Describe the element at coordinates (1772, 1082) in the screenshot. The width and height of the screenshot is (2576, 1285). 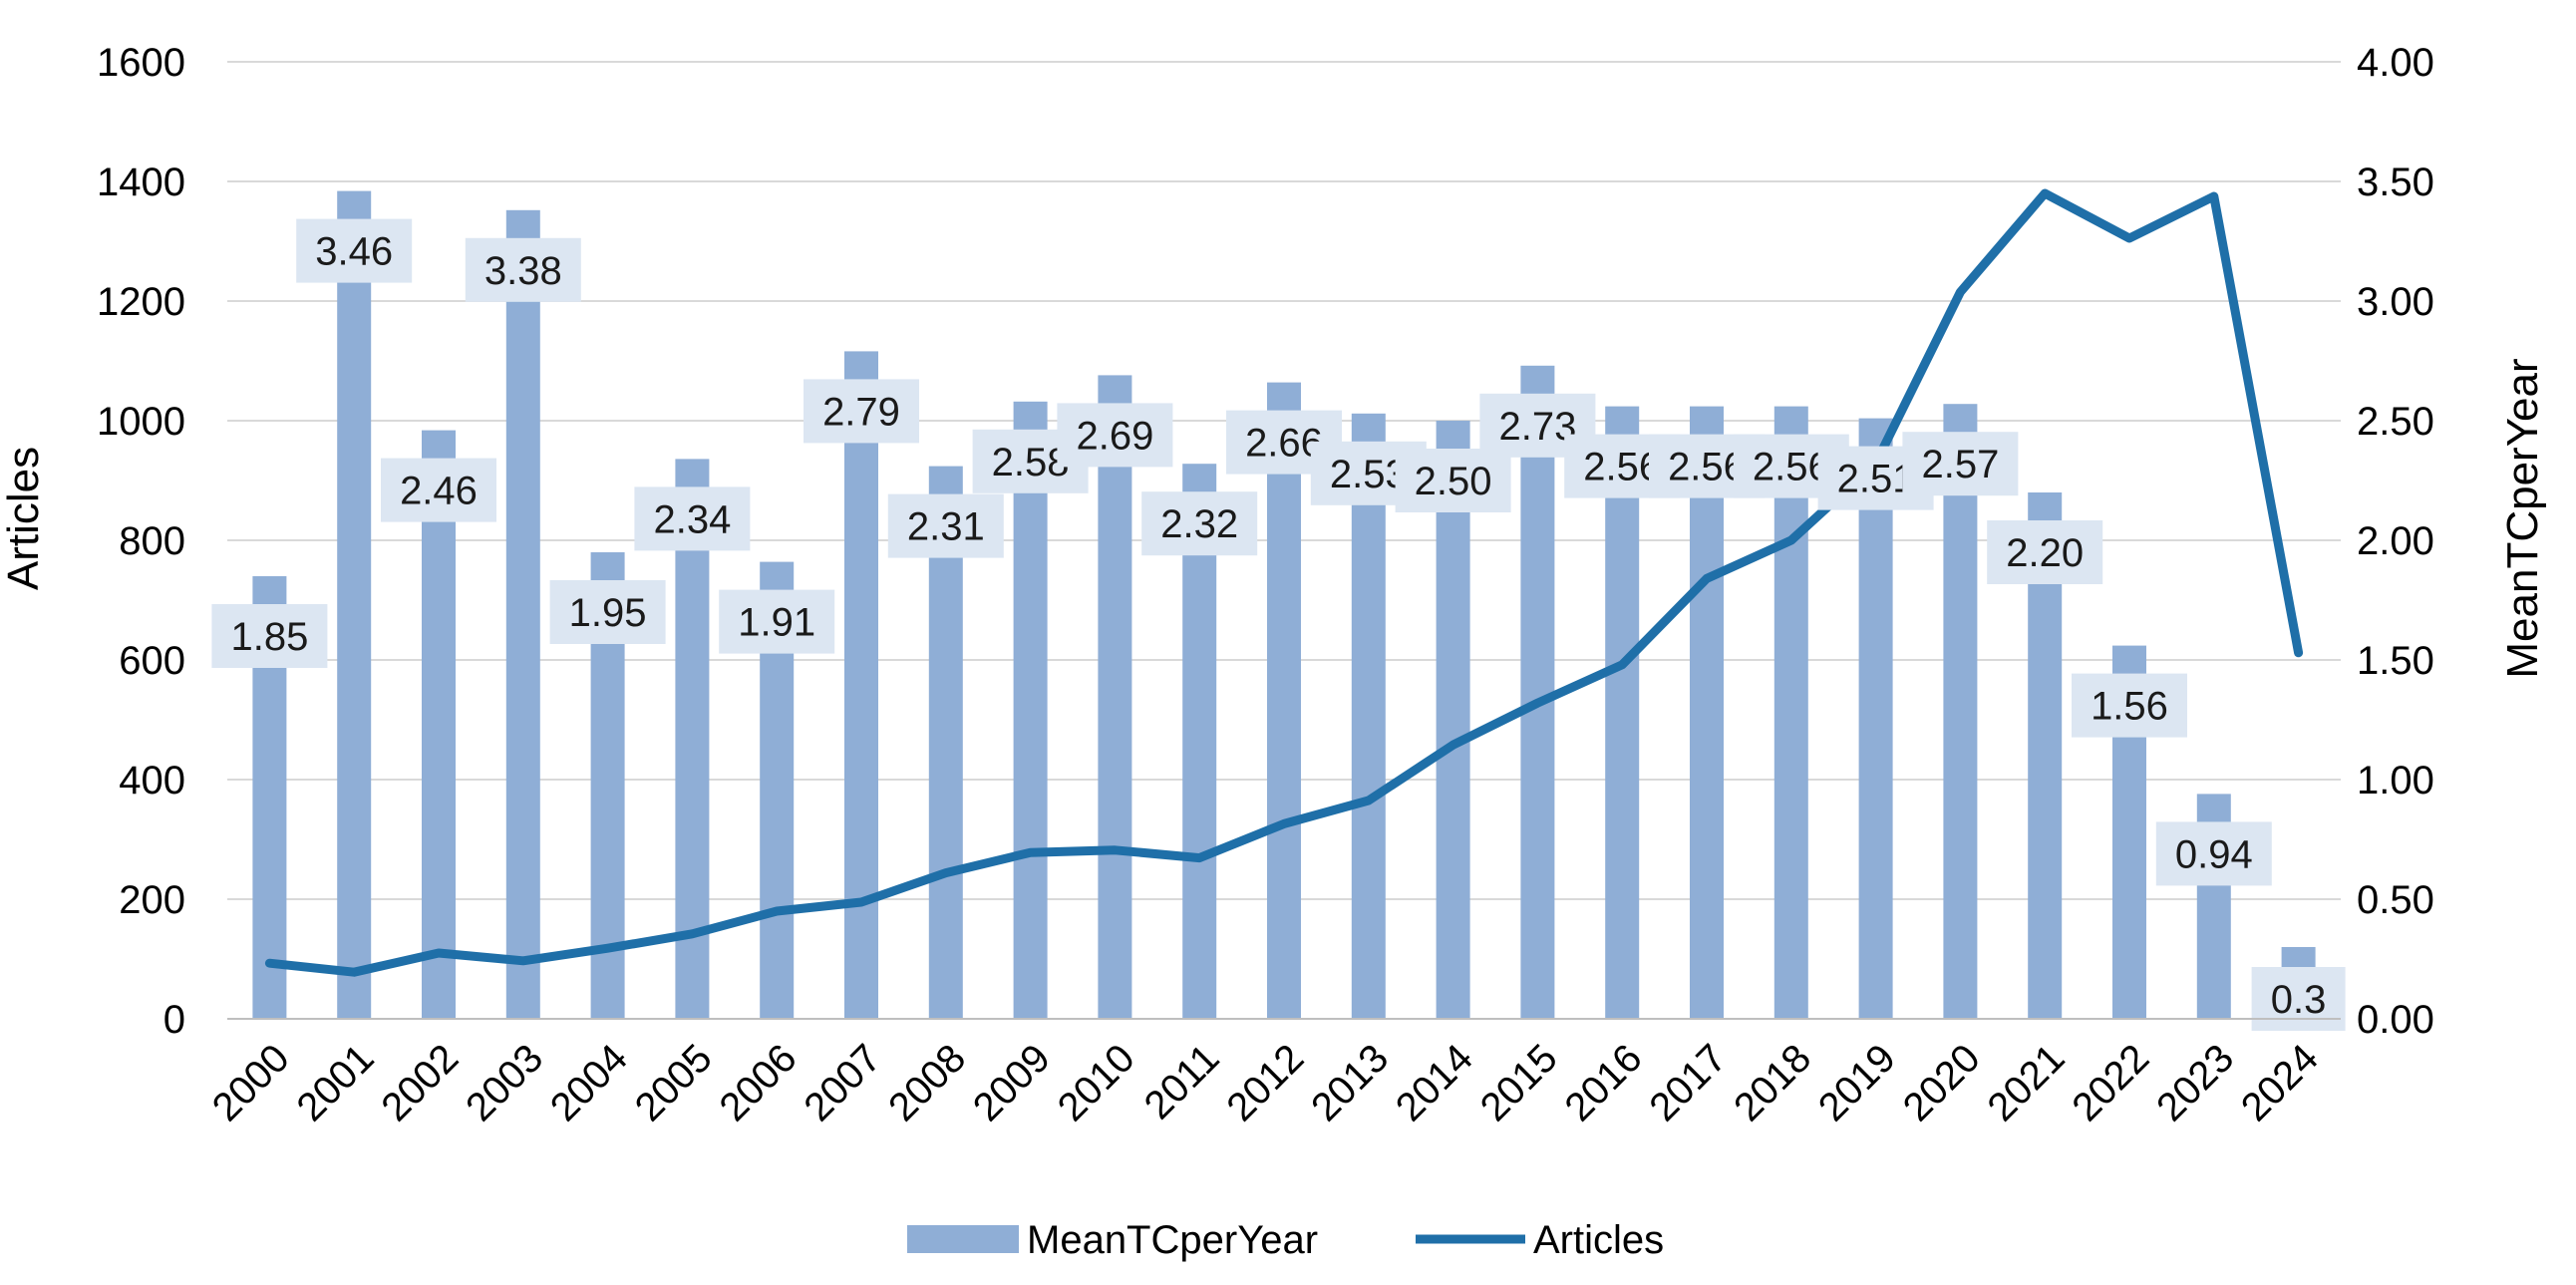
I see `x-tick-label: 2018` at that location.